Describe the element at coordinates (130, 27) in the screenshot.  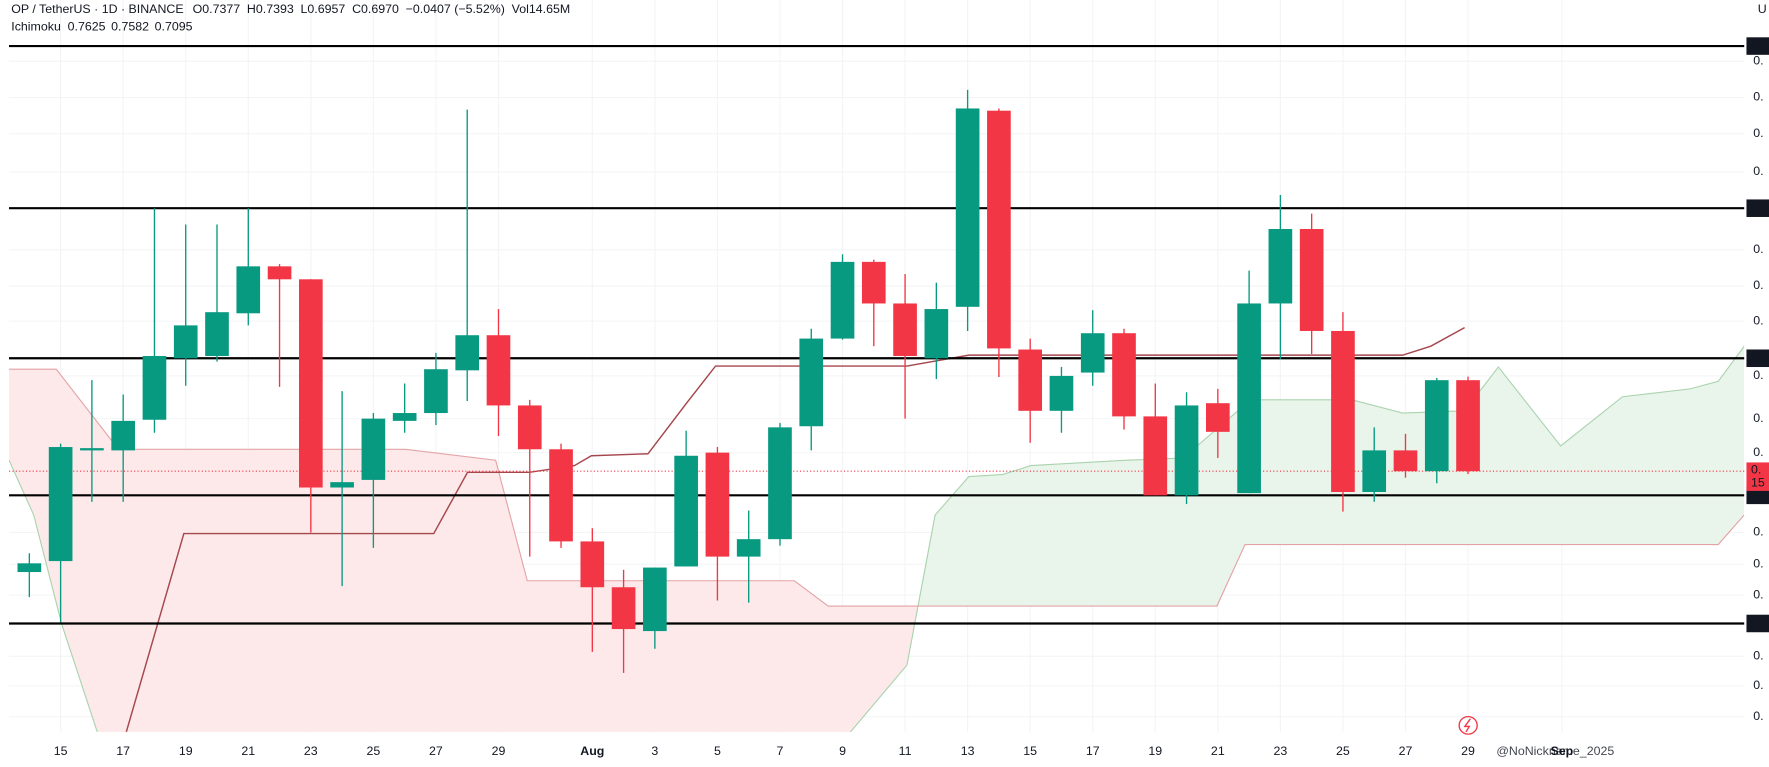
I see `indicator-value: 0.7582` at that location.